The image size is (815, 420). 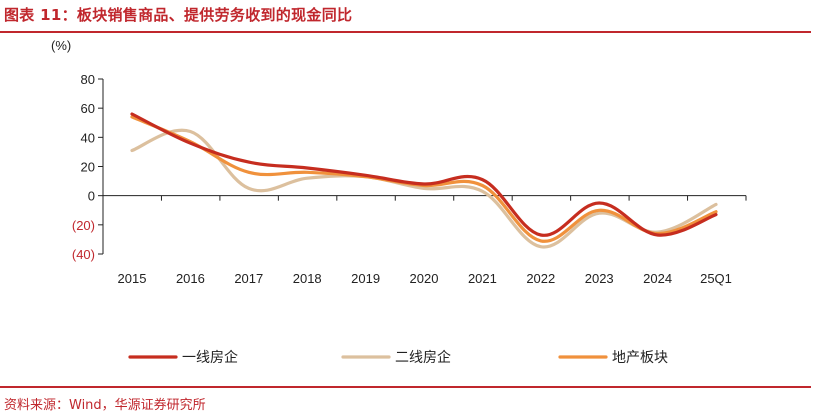 I want to click on title-rule, so click(x=405, y=32).